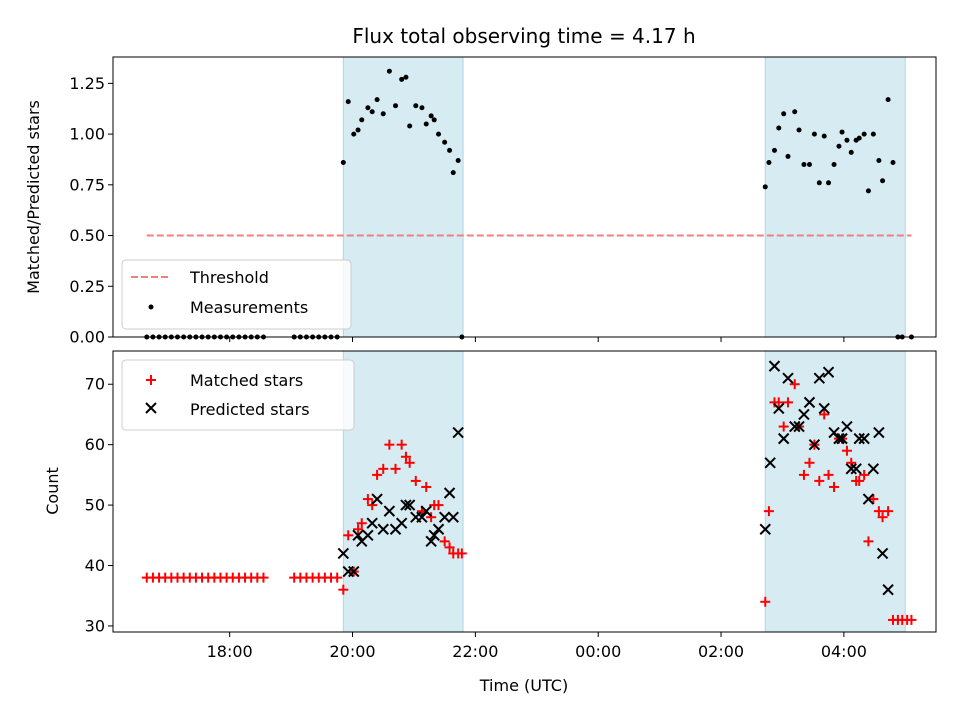  What do you see at coordinates (33, 197) in the screenshot?
I see `ratio-y-axis-label: Matched/Predicted stars` at bounding box center [33, 197].